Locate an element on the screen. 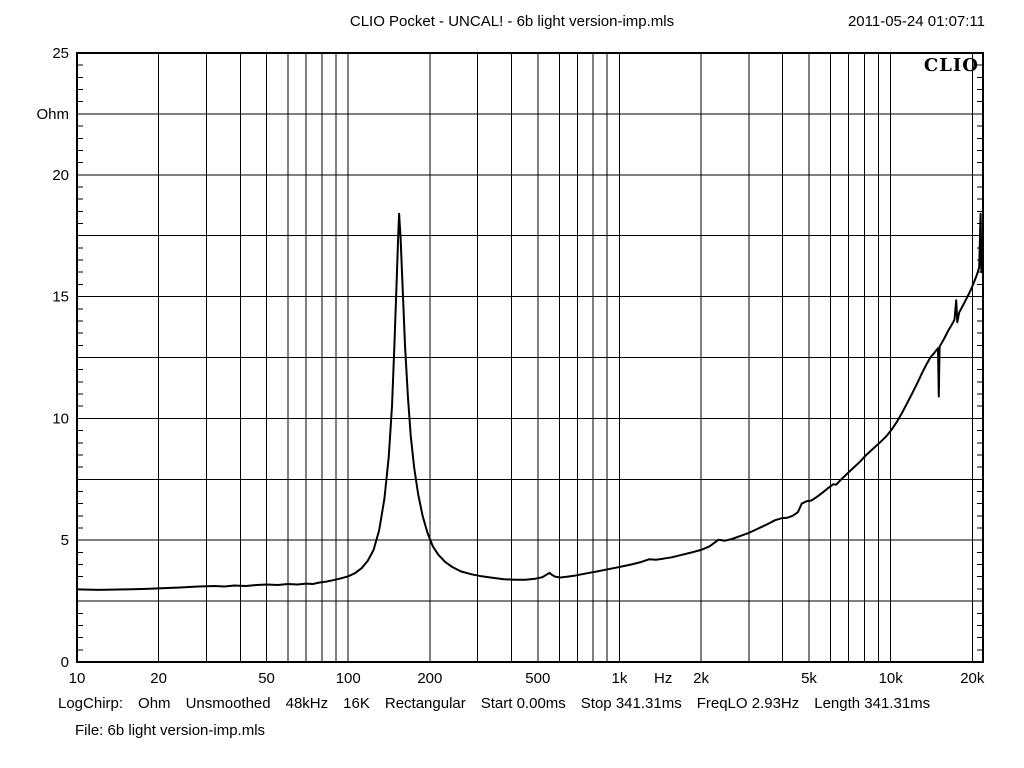  status-unit: Ohm is located at coordinates (154, 703).